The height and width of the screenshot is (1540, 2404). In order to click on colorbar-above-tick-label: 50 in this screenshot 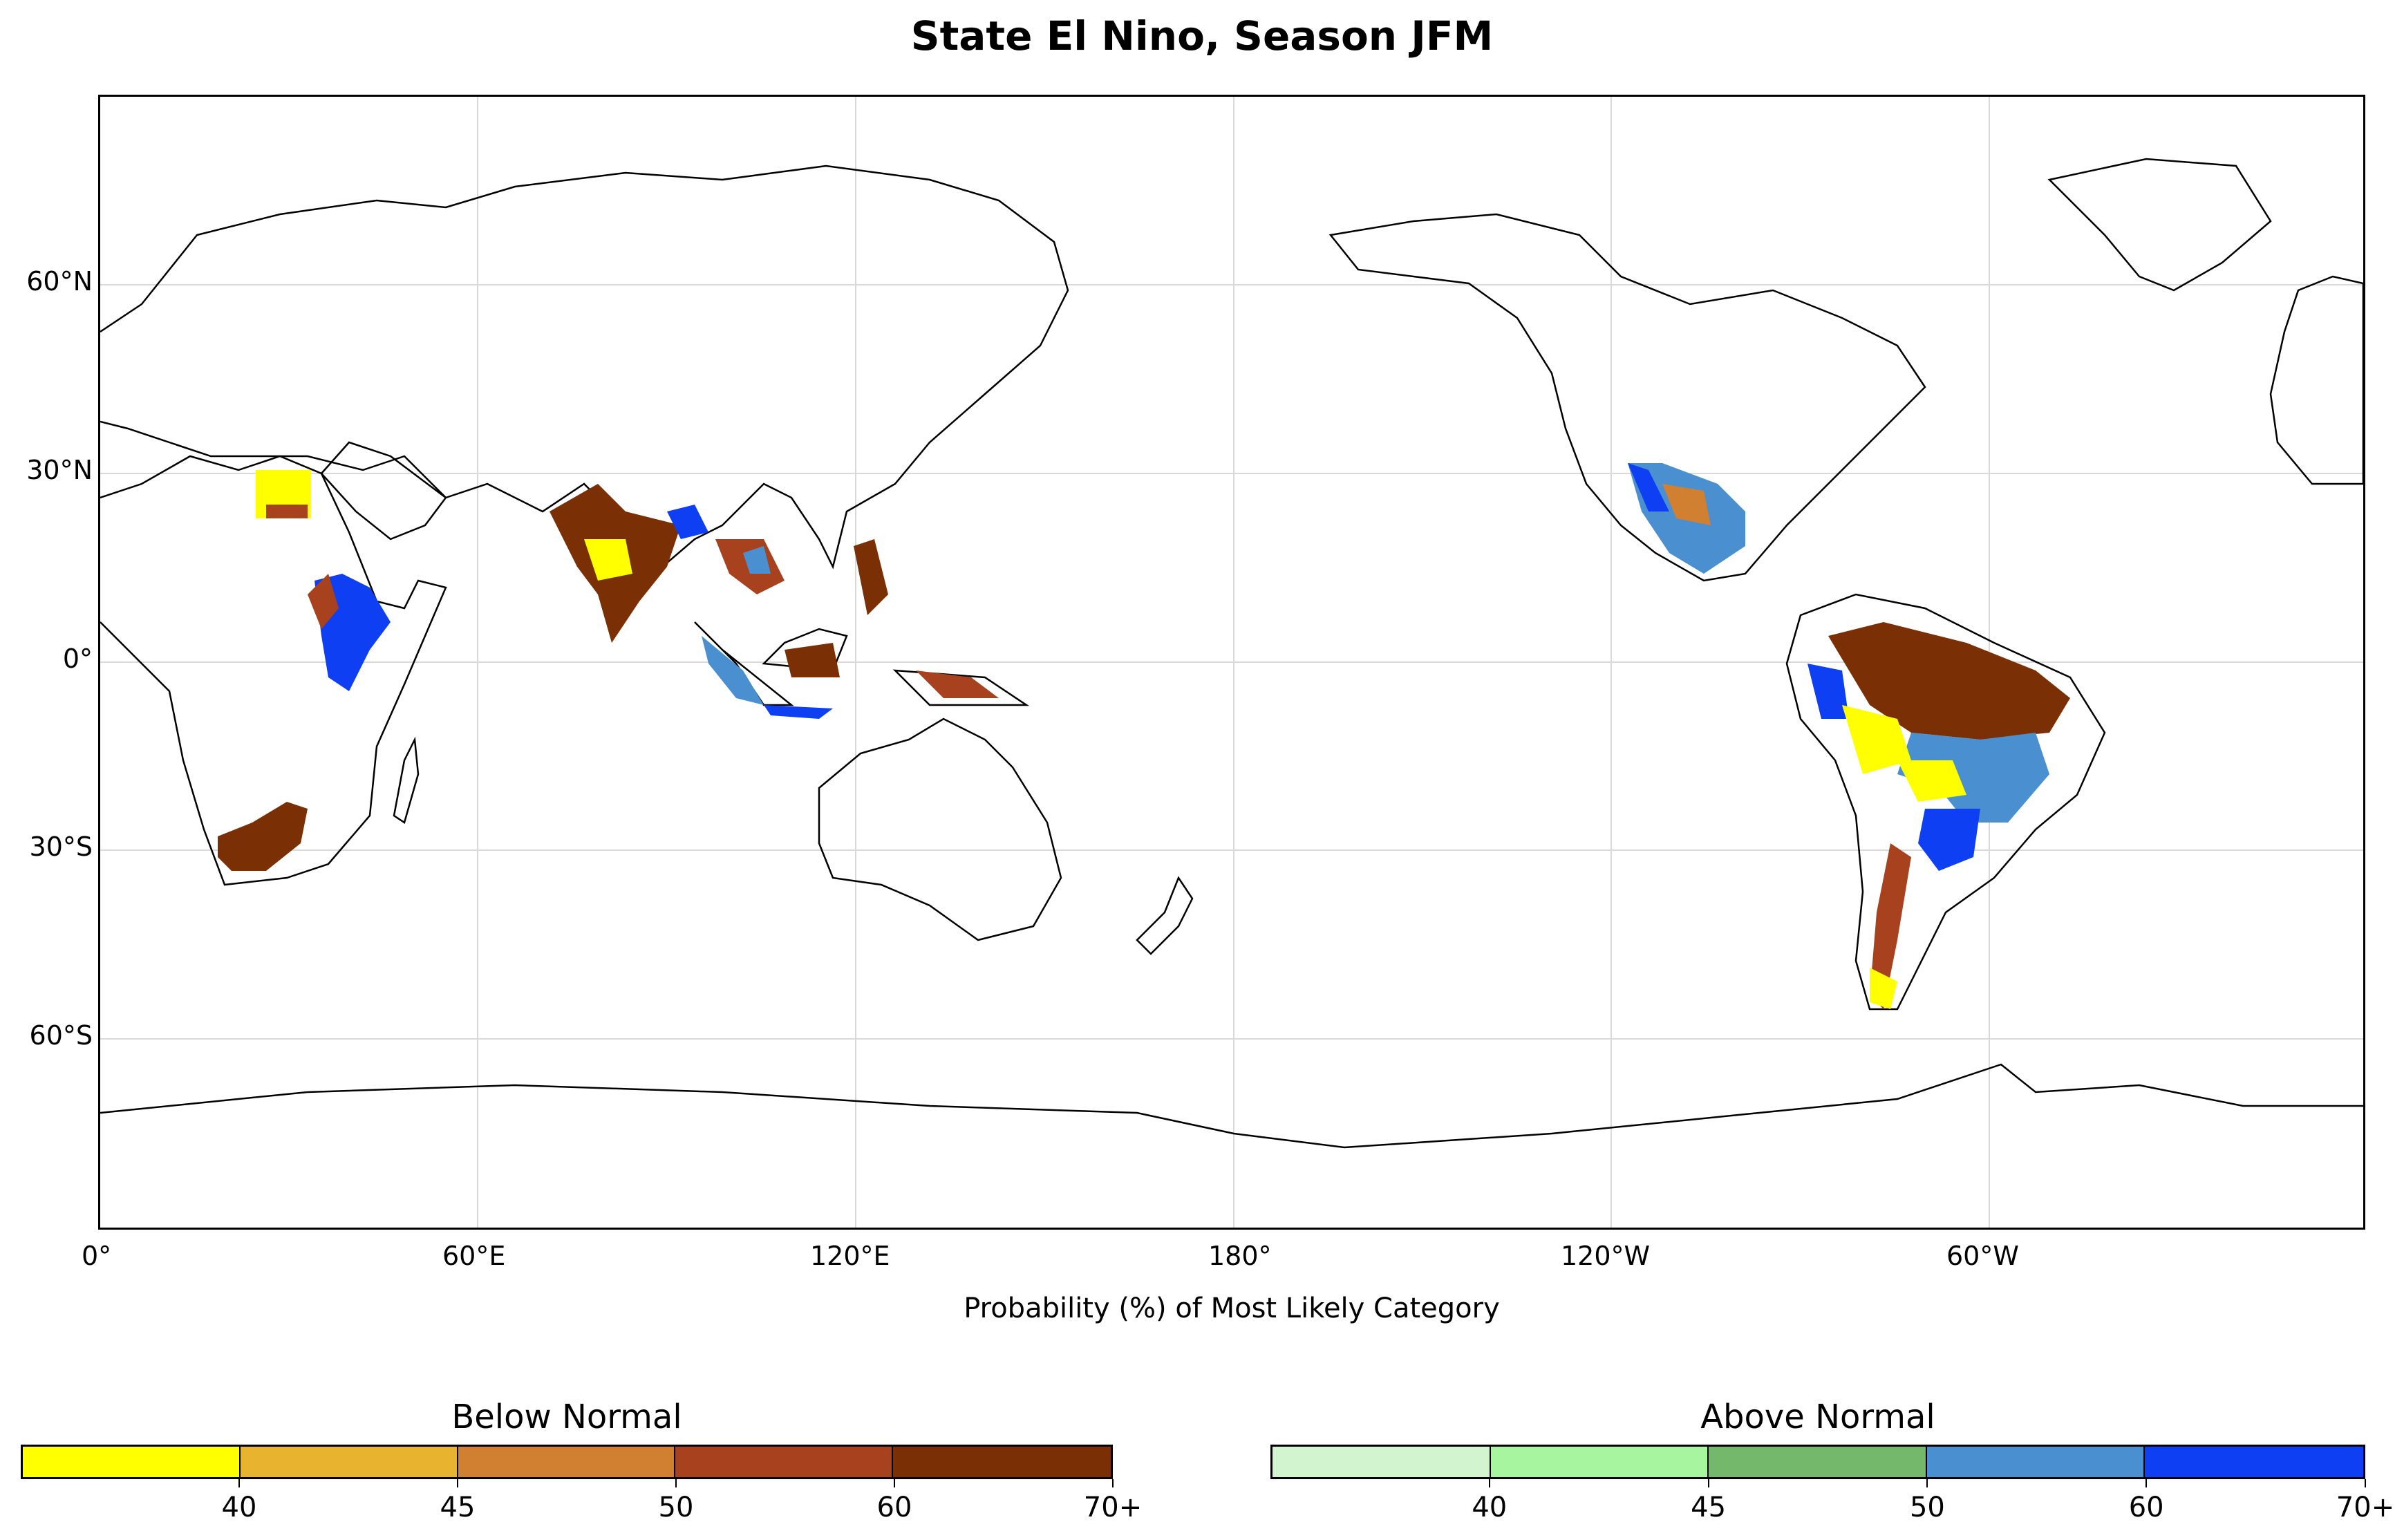, I will do `click(1927, 1507)`.